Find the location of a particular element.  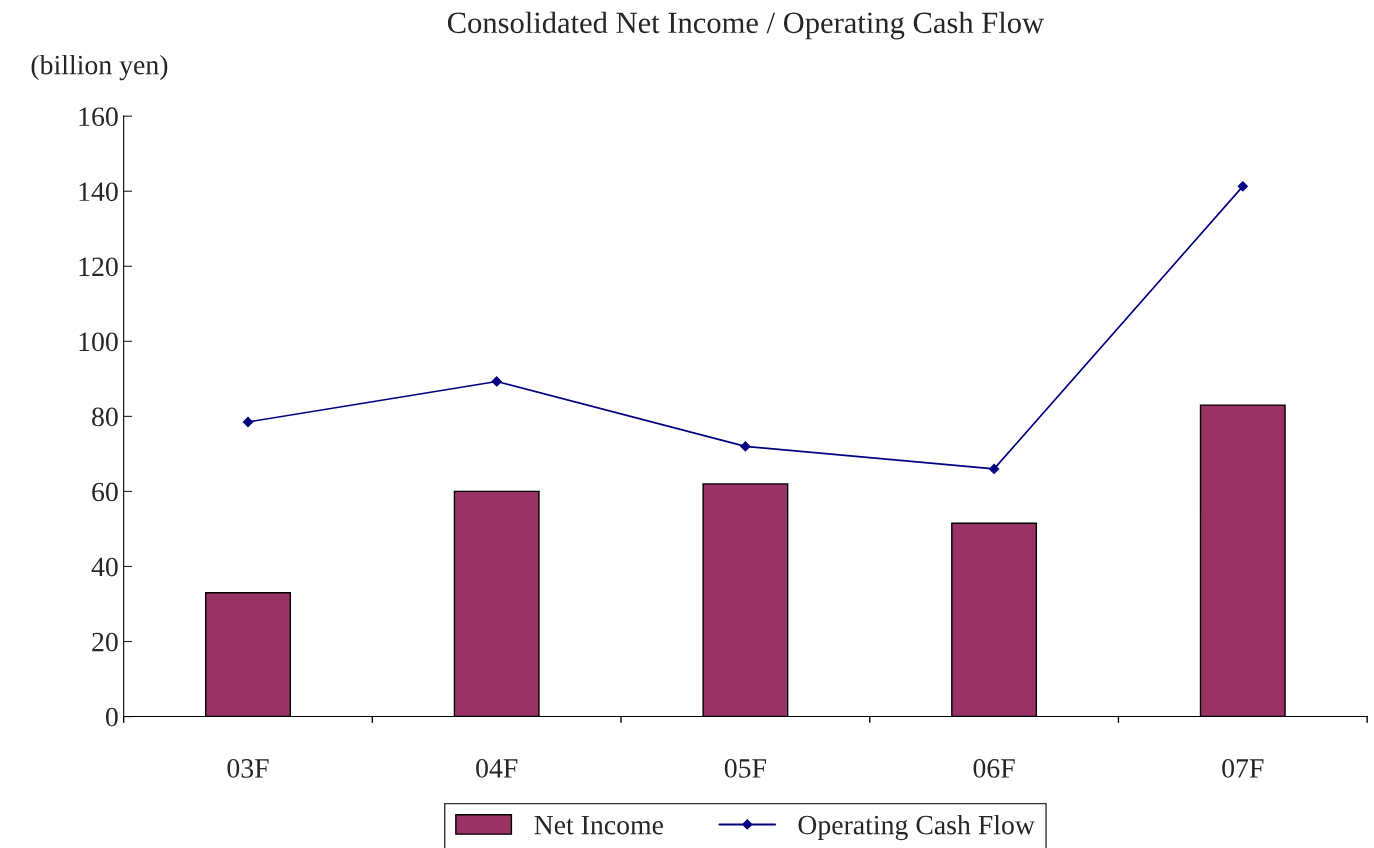

x-tick-label: 07F is located at coordinates (1243, 768).